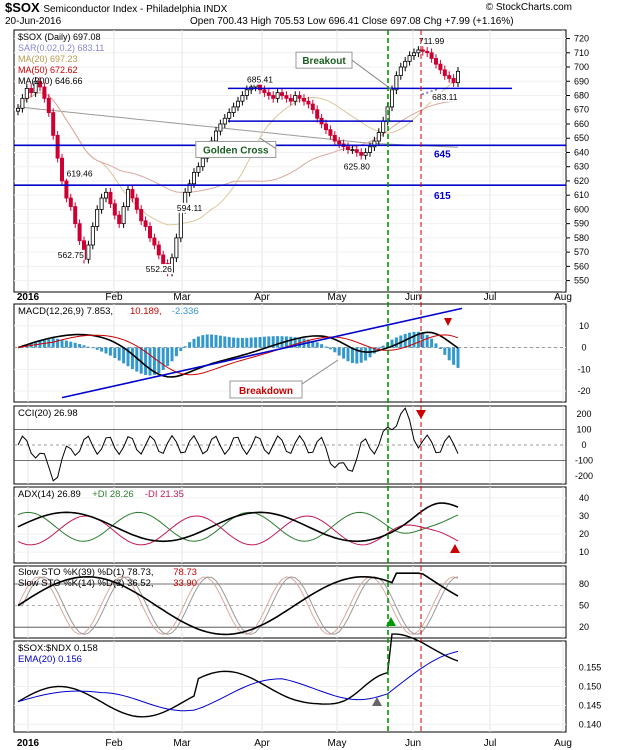 The height and width of the screenshot is (750, 620). I want to click on price-tick-label: 650, so click(581, 138).